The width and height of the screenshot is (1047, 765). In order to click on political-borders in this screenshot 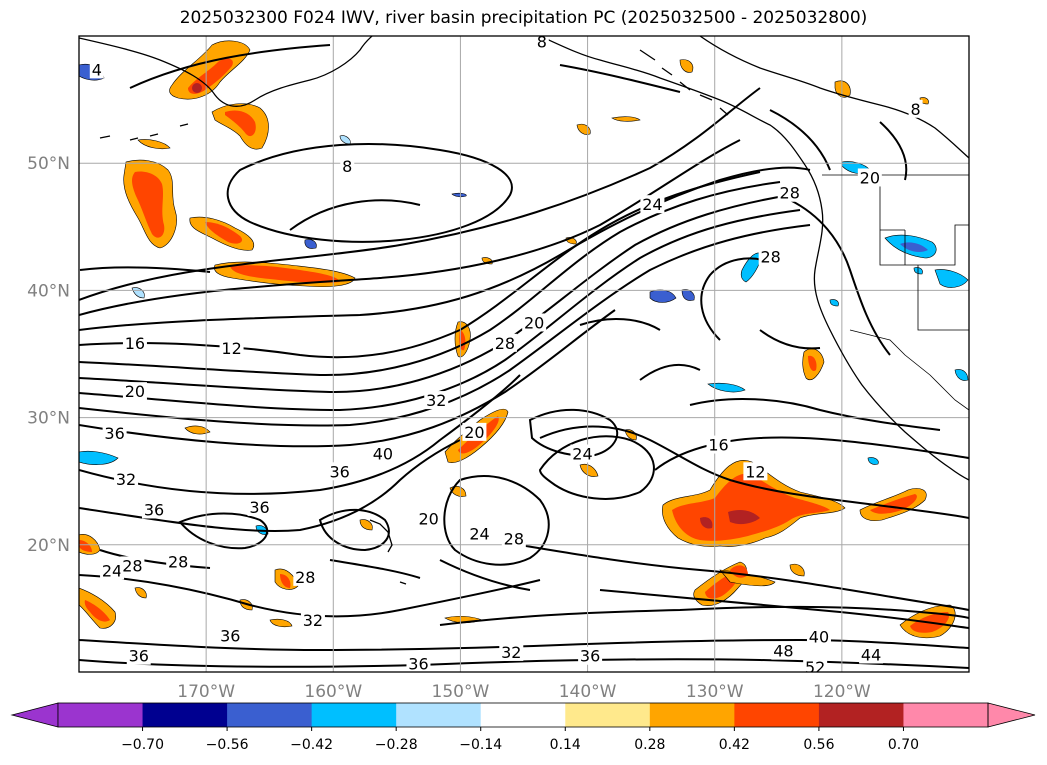, I will do `click(895, 292)`.